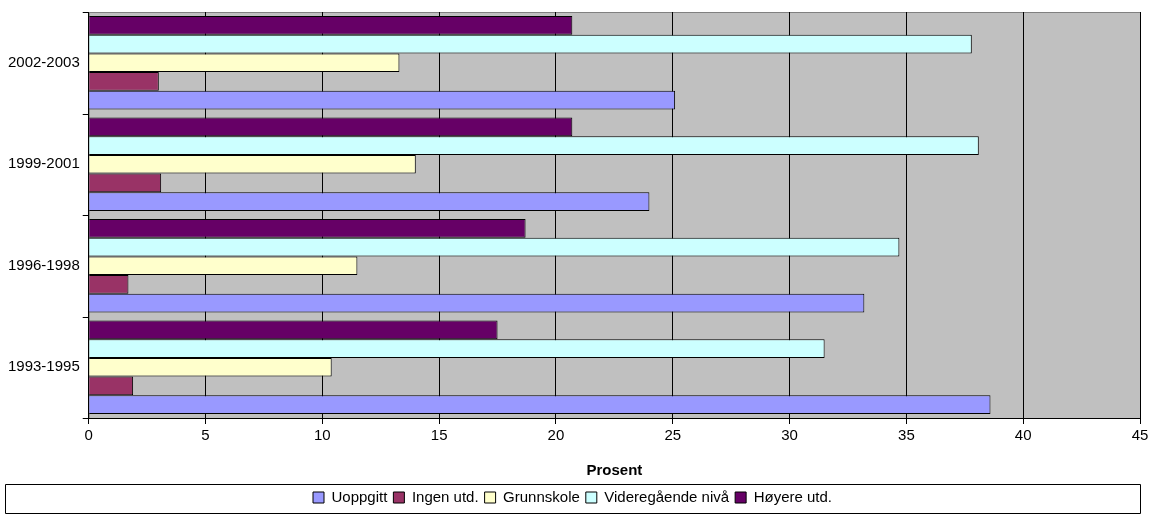 Image resolution: width=1155 pixels, height=521 pixels. Describe the element at coordinates (556, 435) in the screenshot. I see `x-tick-label: 20` at that location.